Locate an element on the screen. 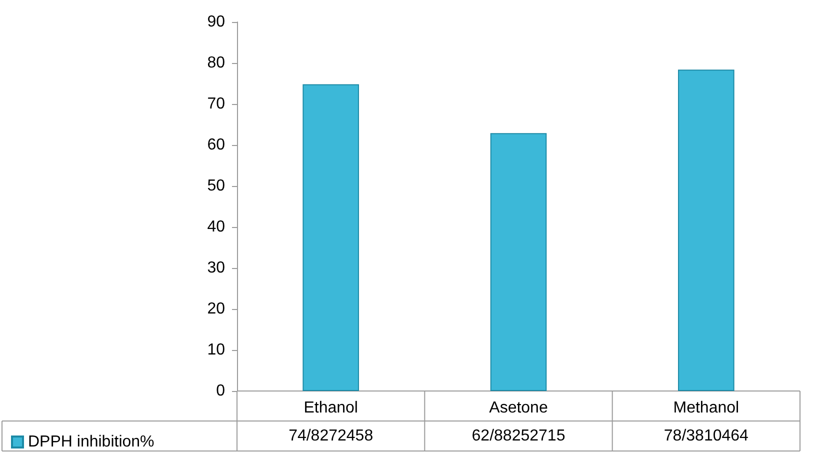 Image resolution: width=813 pixels, height=459 pixels. x-tick-label: Methanol is located at coordinates (706, 408).